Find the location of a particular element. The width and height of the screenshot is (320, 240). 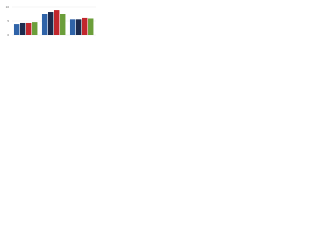

chart: 0 5 10 is located at coordinates (51, 21).